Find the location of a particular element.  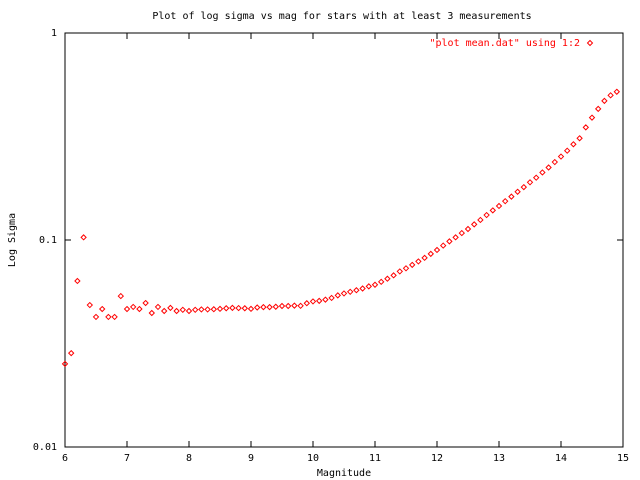

x-axis-label: Magnitude is located at coordinates (344, 473).